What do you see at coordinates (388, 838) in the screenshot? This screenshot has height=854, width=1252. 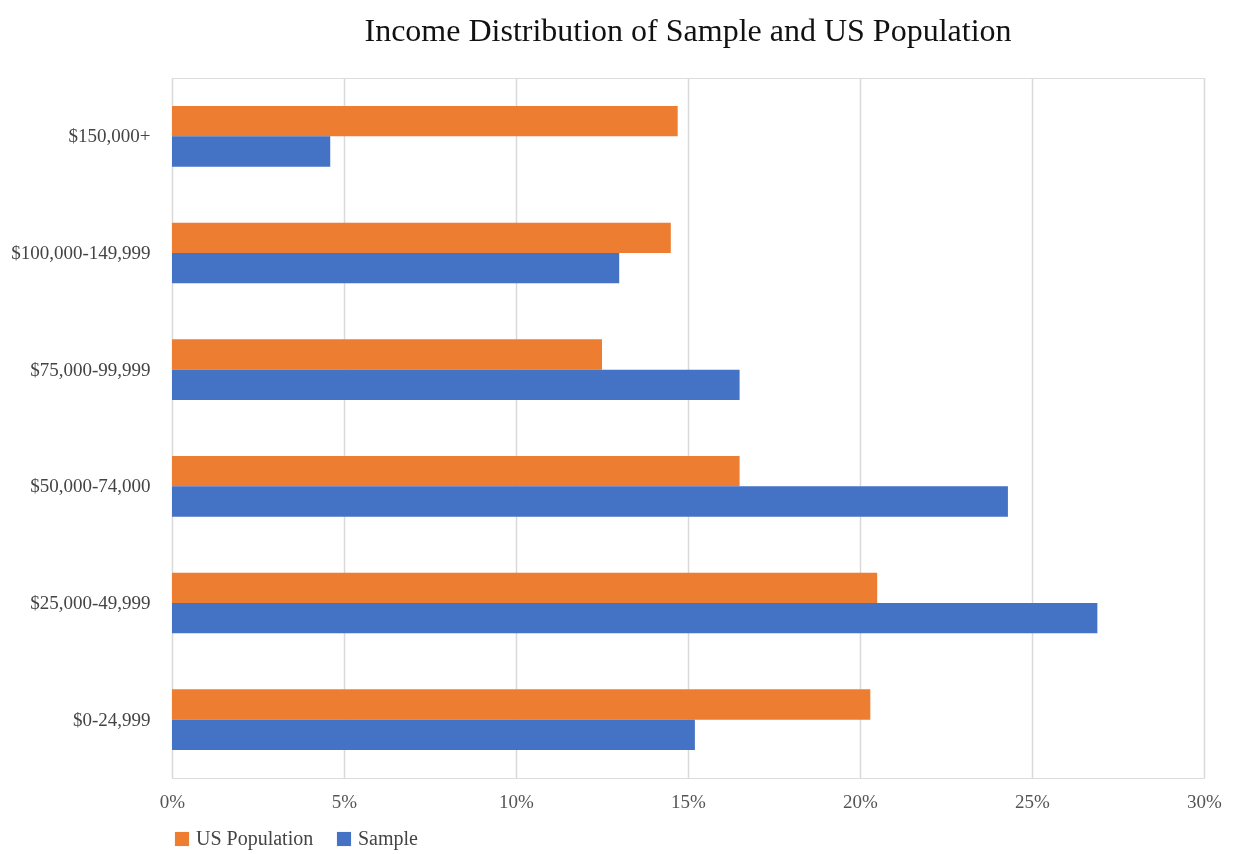 I see `legend-label: Sample` at bounding box center [388, 838].